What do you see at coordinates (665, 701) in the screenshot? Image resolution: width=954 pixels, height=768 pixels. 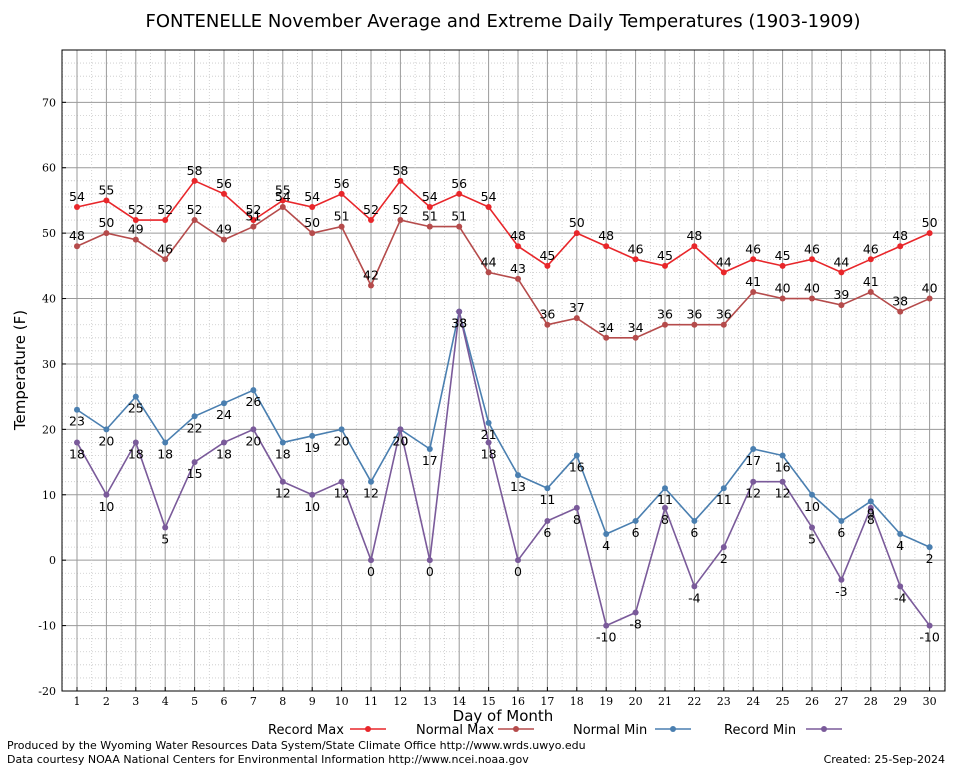 I see `x-tick-label: 21` at bounding box center [665, 701].